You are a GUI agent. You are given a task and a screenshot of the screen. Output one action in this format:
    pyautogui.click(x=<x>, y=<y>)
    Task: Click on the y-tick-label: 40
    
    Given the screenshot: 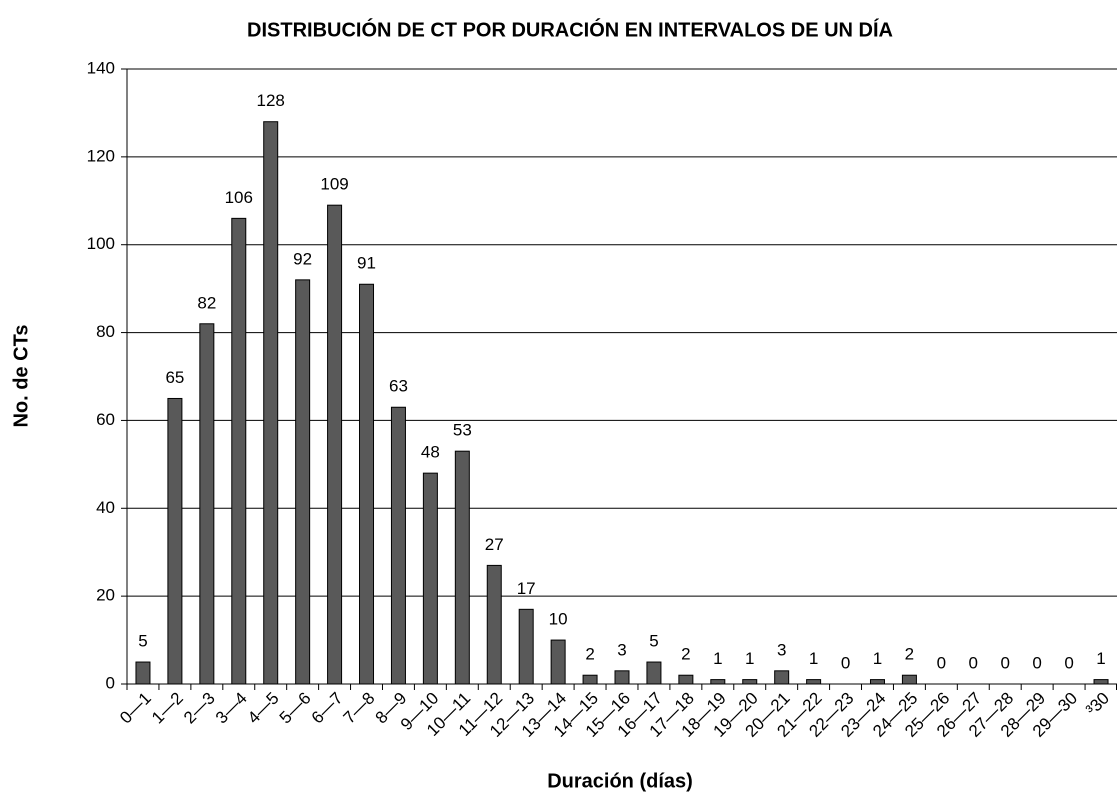 What is the action you would take?
    pyautogui.click(x=105, y=507)
    